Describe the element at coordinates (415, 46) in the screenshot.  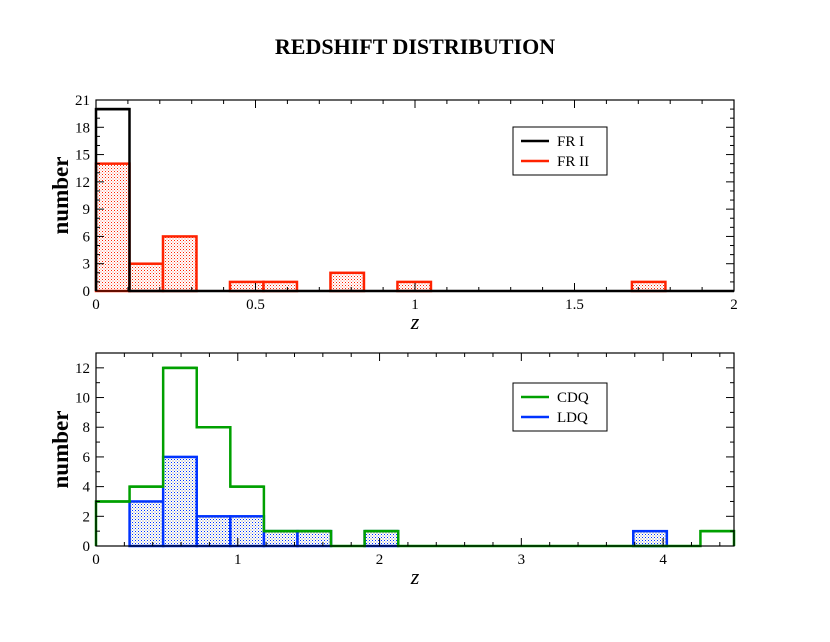
I see `chart-title: REDSHIFT DISTRIBUTION` at that location.